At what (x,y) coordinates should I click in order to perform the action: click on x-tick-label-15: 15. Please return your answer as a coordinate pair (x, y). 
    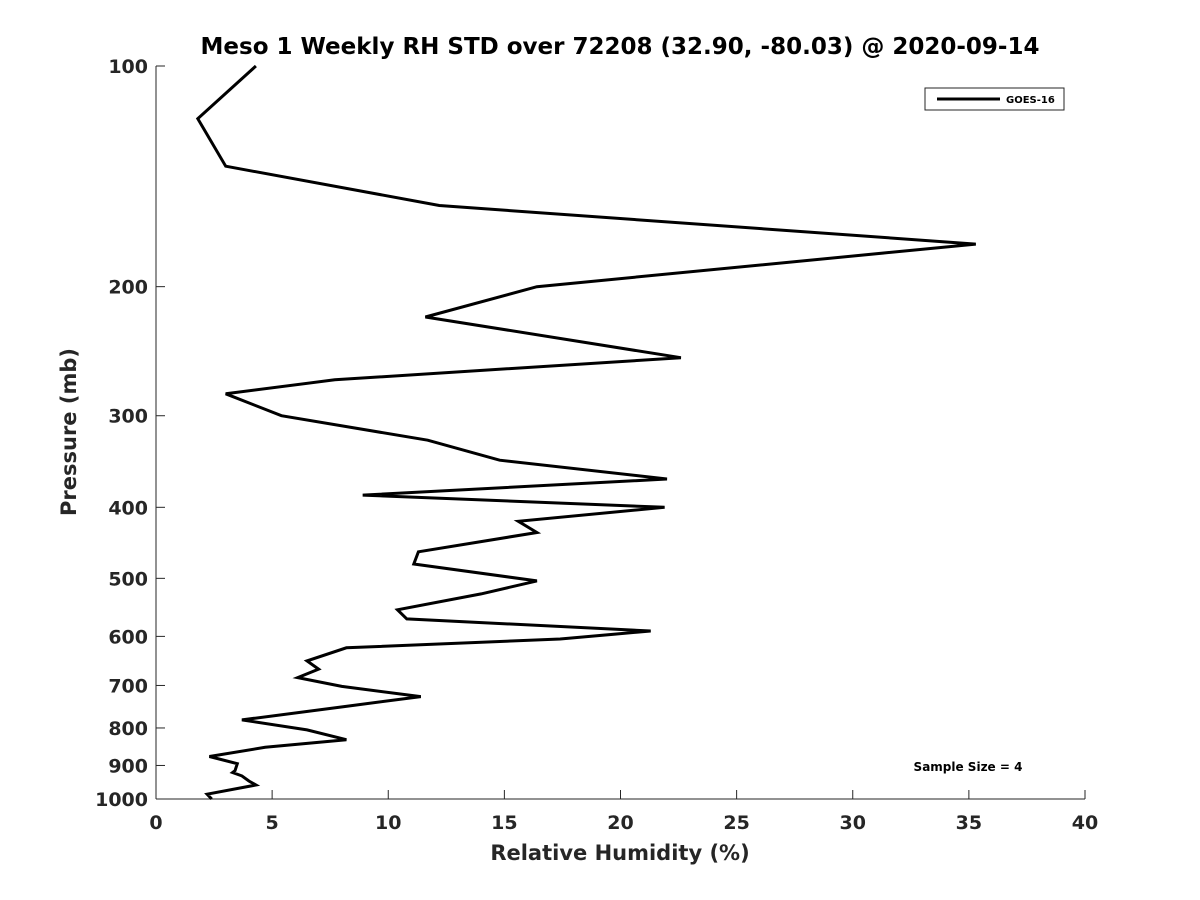
    Looking at the image, I should click on (504, 823).